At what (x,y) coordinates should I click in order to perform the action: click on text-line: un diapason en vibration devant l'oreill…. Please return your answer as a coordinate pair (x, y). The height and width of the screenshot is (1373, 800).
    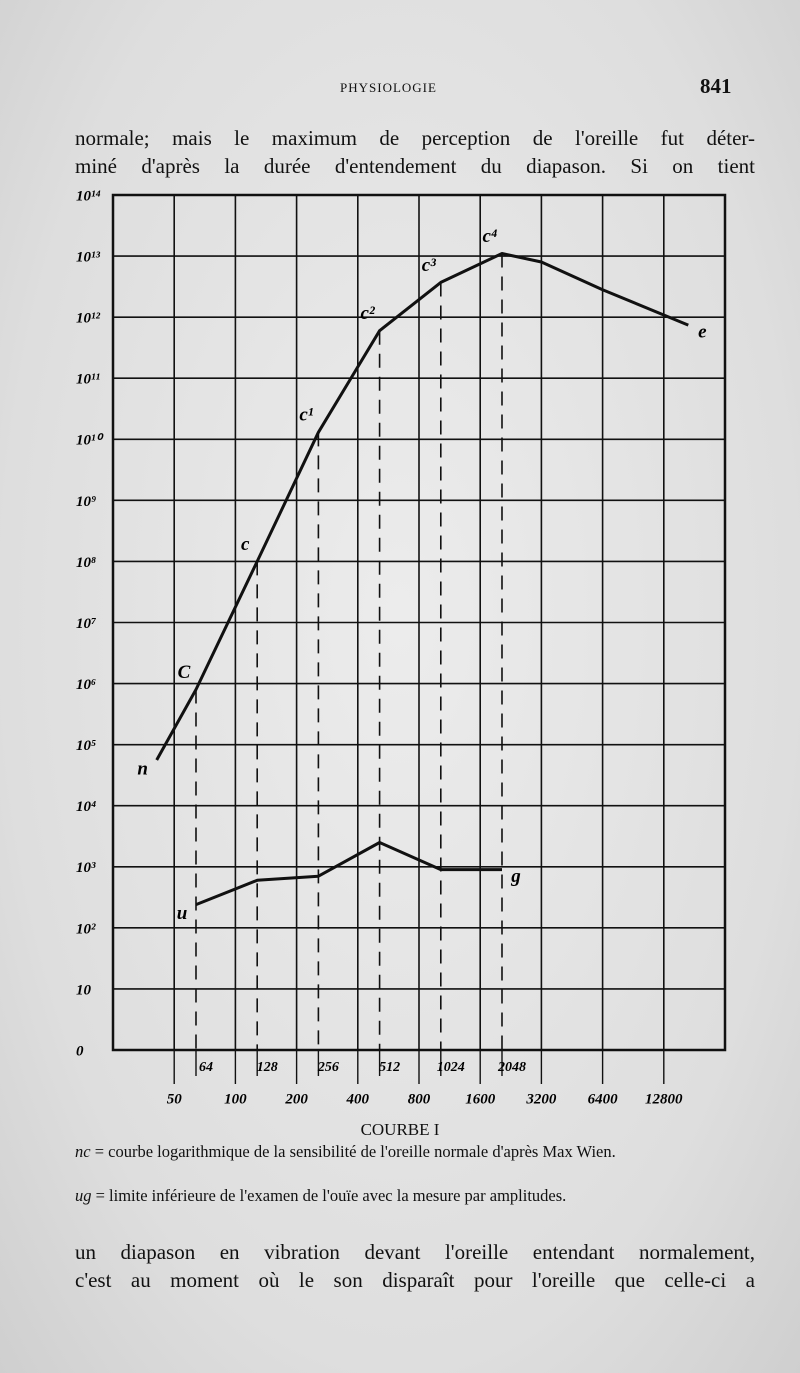
    Looking at the image, I should click on (415, 1252).